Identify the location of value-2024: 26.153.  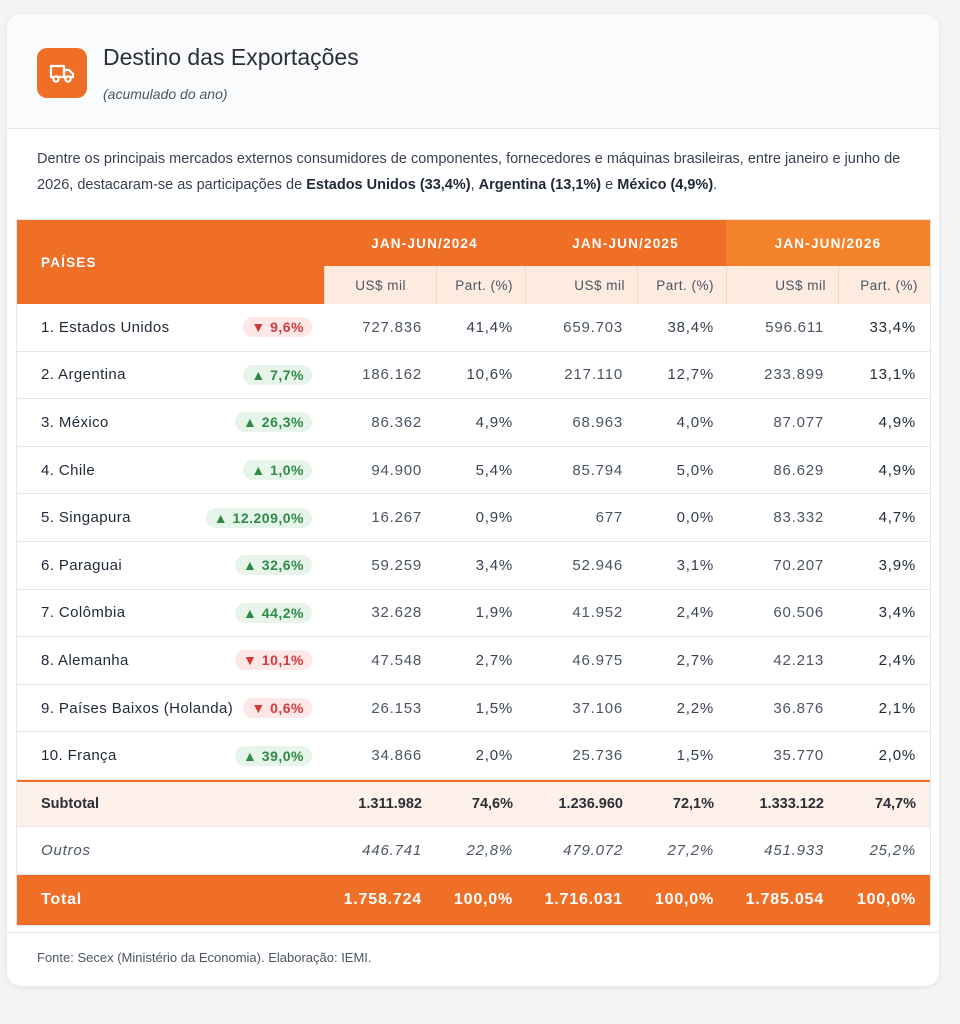
(396, 708).